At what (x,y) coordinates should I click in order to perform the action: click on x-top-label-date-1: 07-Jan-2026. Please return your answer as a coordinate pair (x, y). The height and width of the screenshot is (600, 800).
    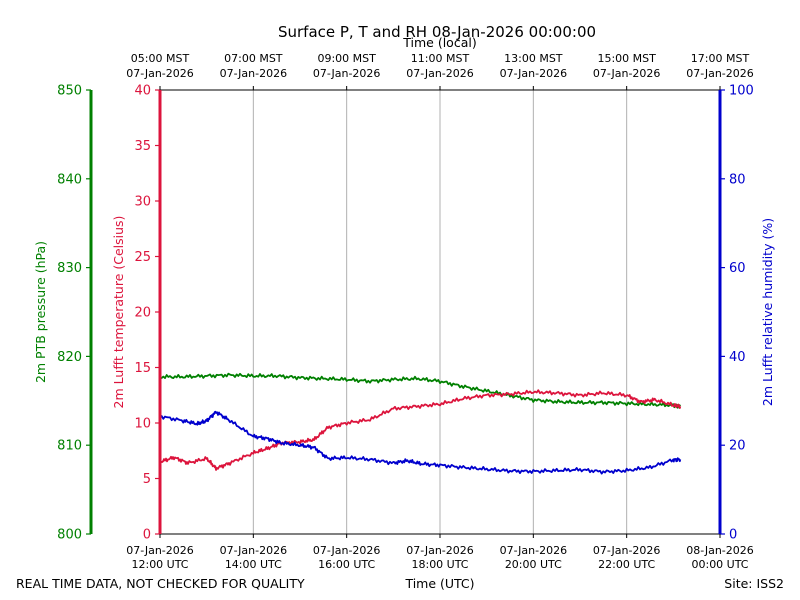
    Looking at the image, I should click on (254, 73).